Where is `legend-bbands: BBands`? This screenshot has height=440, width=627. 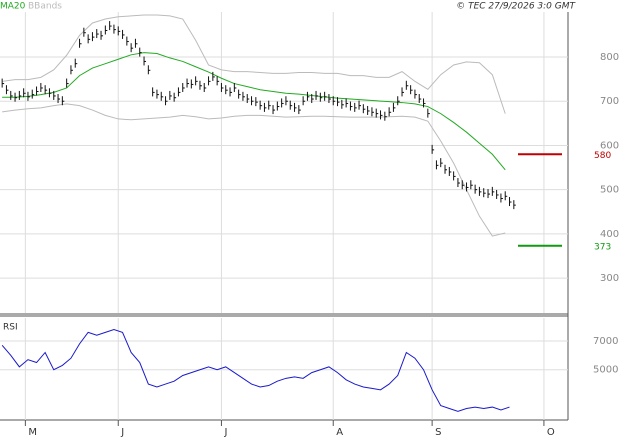 legend-bbands: BBands is located at coordinates (45, 7).